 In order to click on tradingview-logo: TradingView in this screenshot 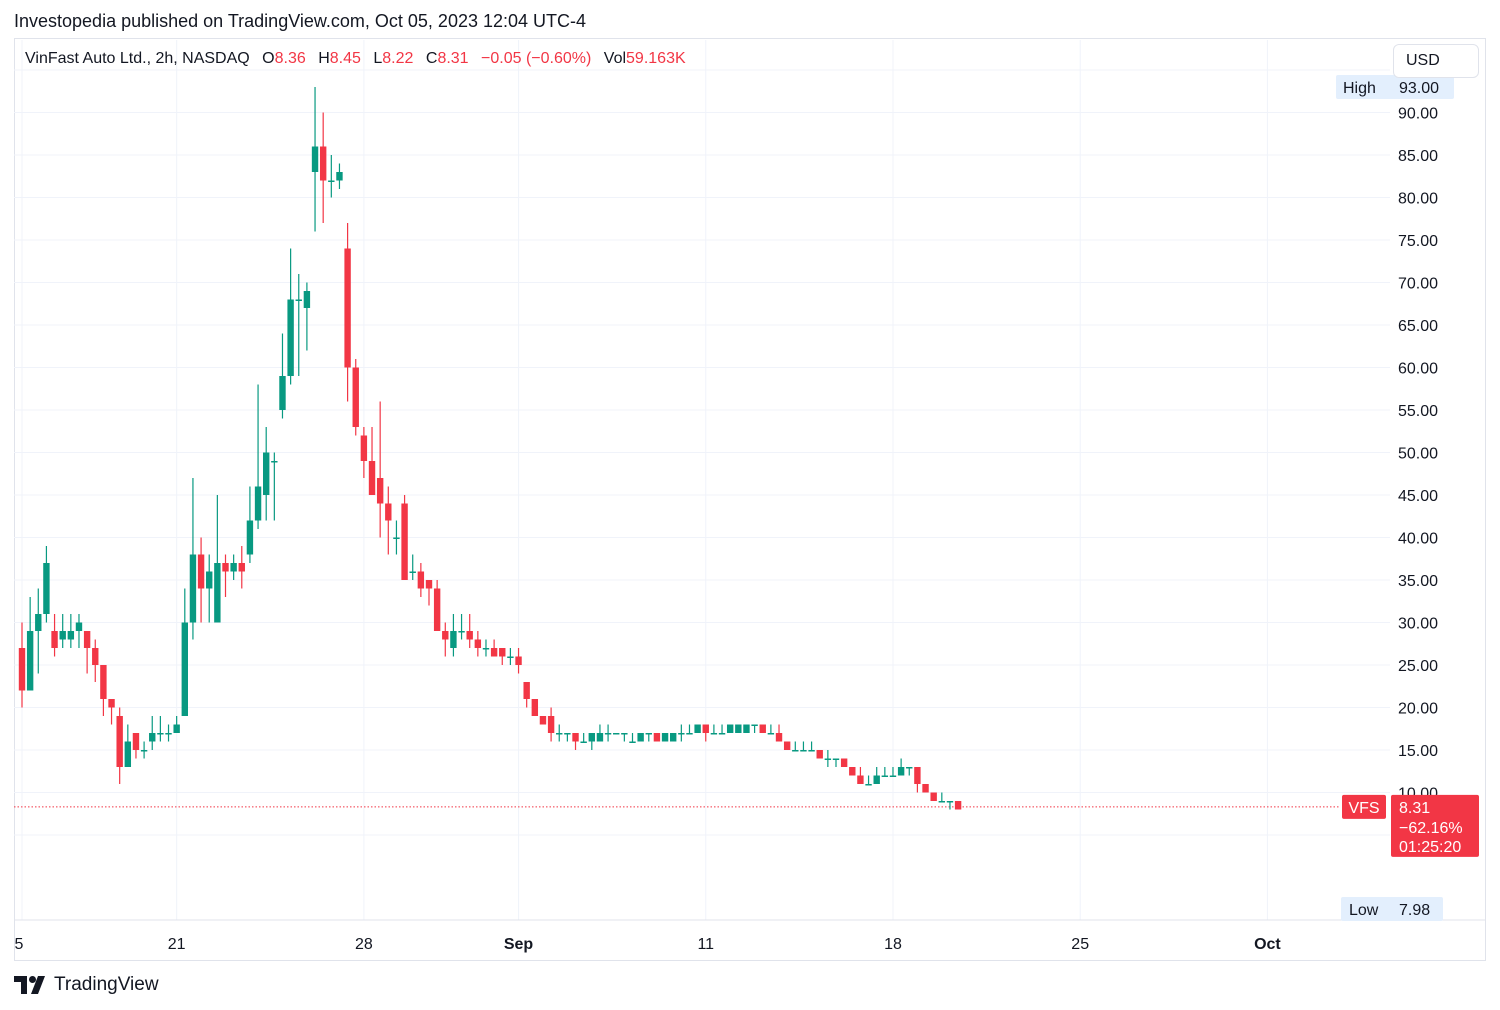, I will do `click(86, 985)`.